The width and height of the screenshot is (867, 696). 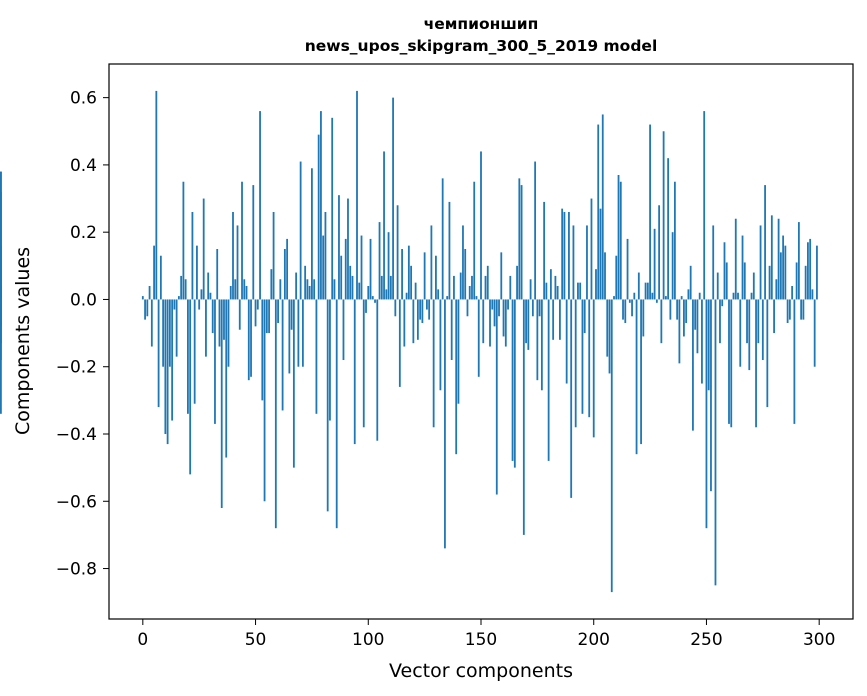 What do you see at coordinates (83, 233) in the screenshot?
I see `y-tick-label: 0.2` at bounding box center [83, 233].